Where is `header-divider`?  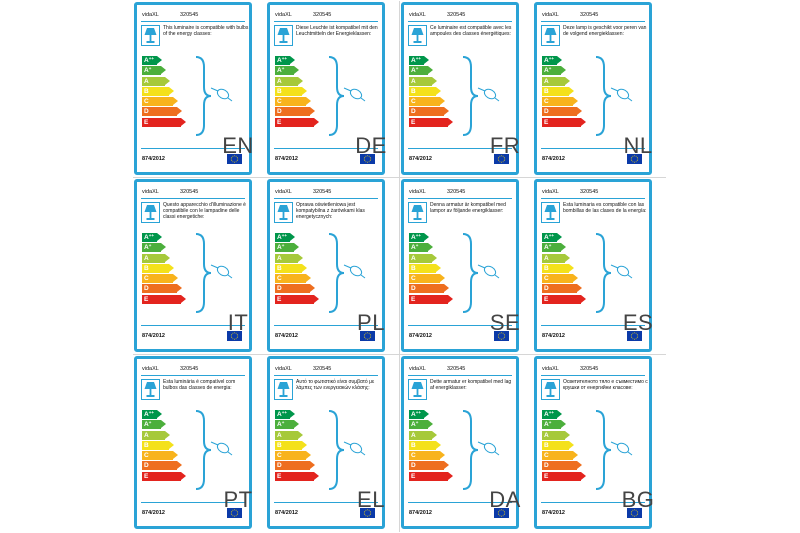
header-divider is located at coordinates (593, 375).